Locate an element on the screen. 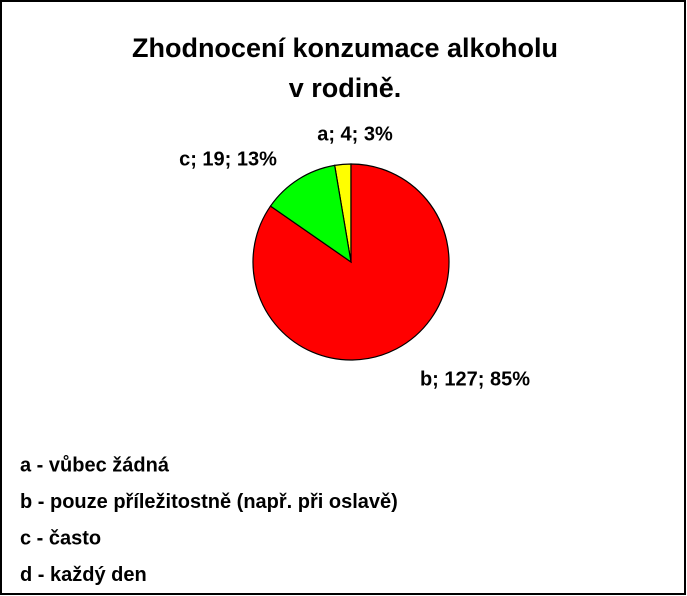 Image resolution: width=687 pixels, height=596 pixels. chart-title: Zhodnocení konzumace alkoholu is located at coordinates (345, 48).